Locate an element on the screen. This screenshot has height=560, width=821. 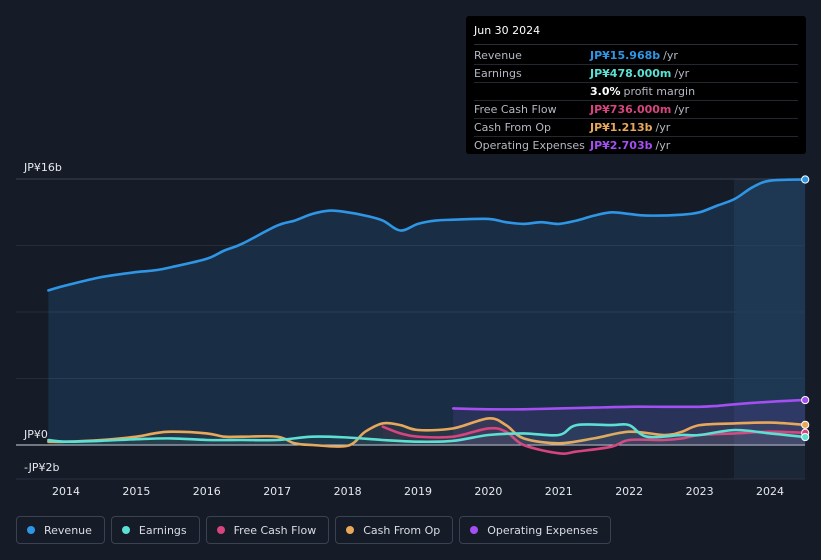
tooltip-label: Cash From Op is located at coordinates (513, 127).